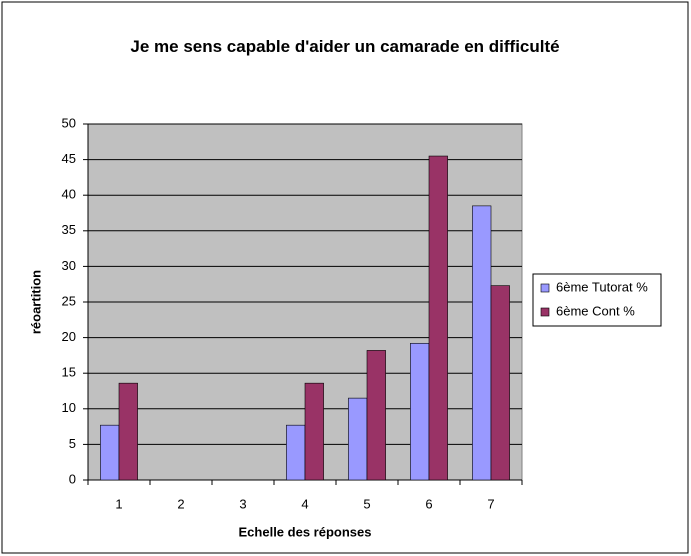  What do you see at coordinates (428, 503) in the screenshot?
I see `x-tick-label: 6` at bounding box center [428, 503].